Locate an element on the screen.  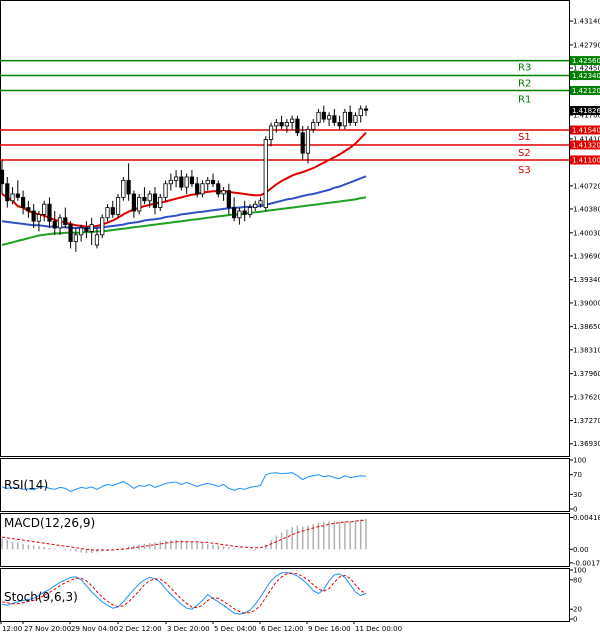
rsi-rsi-line is located at coordinates (184, 482).